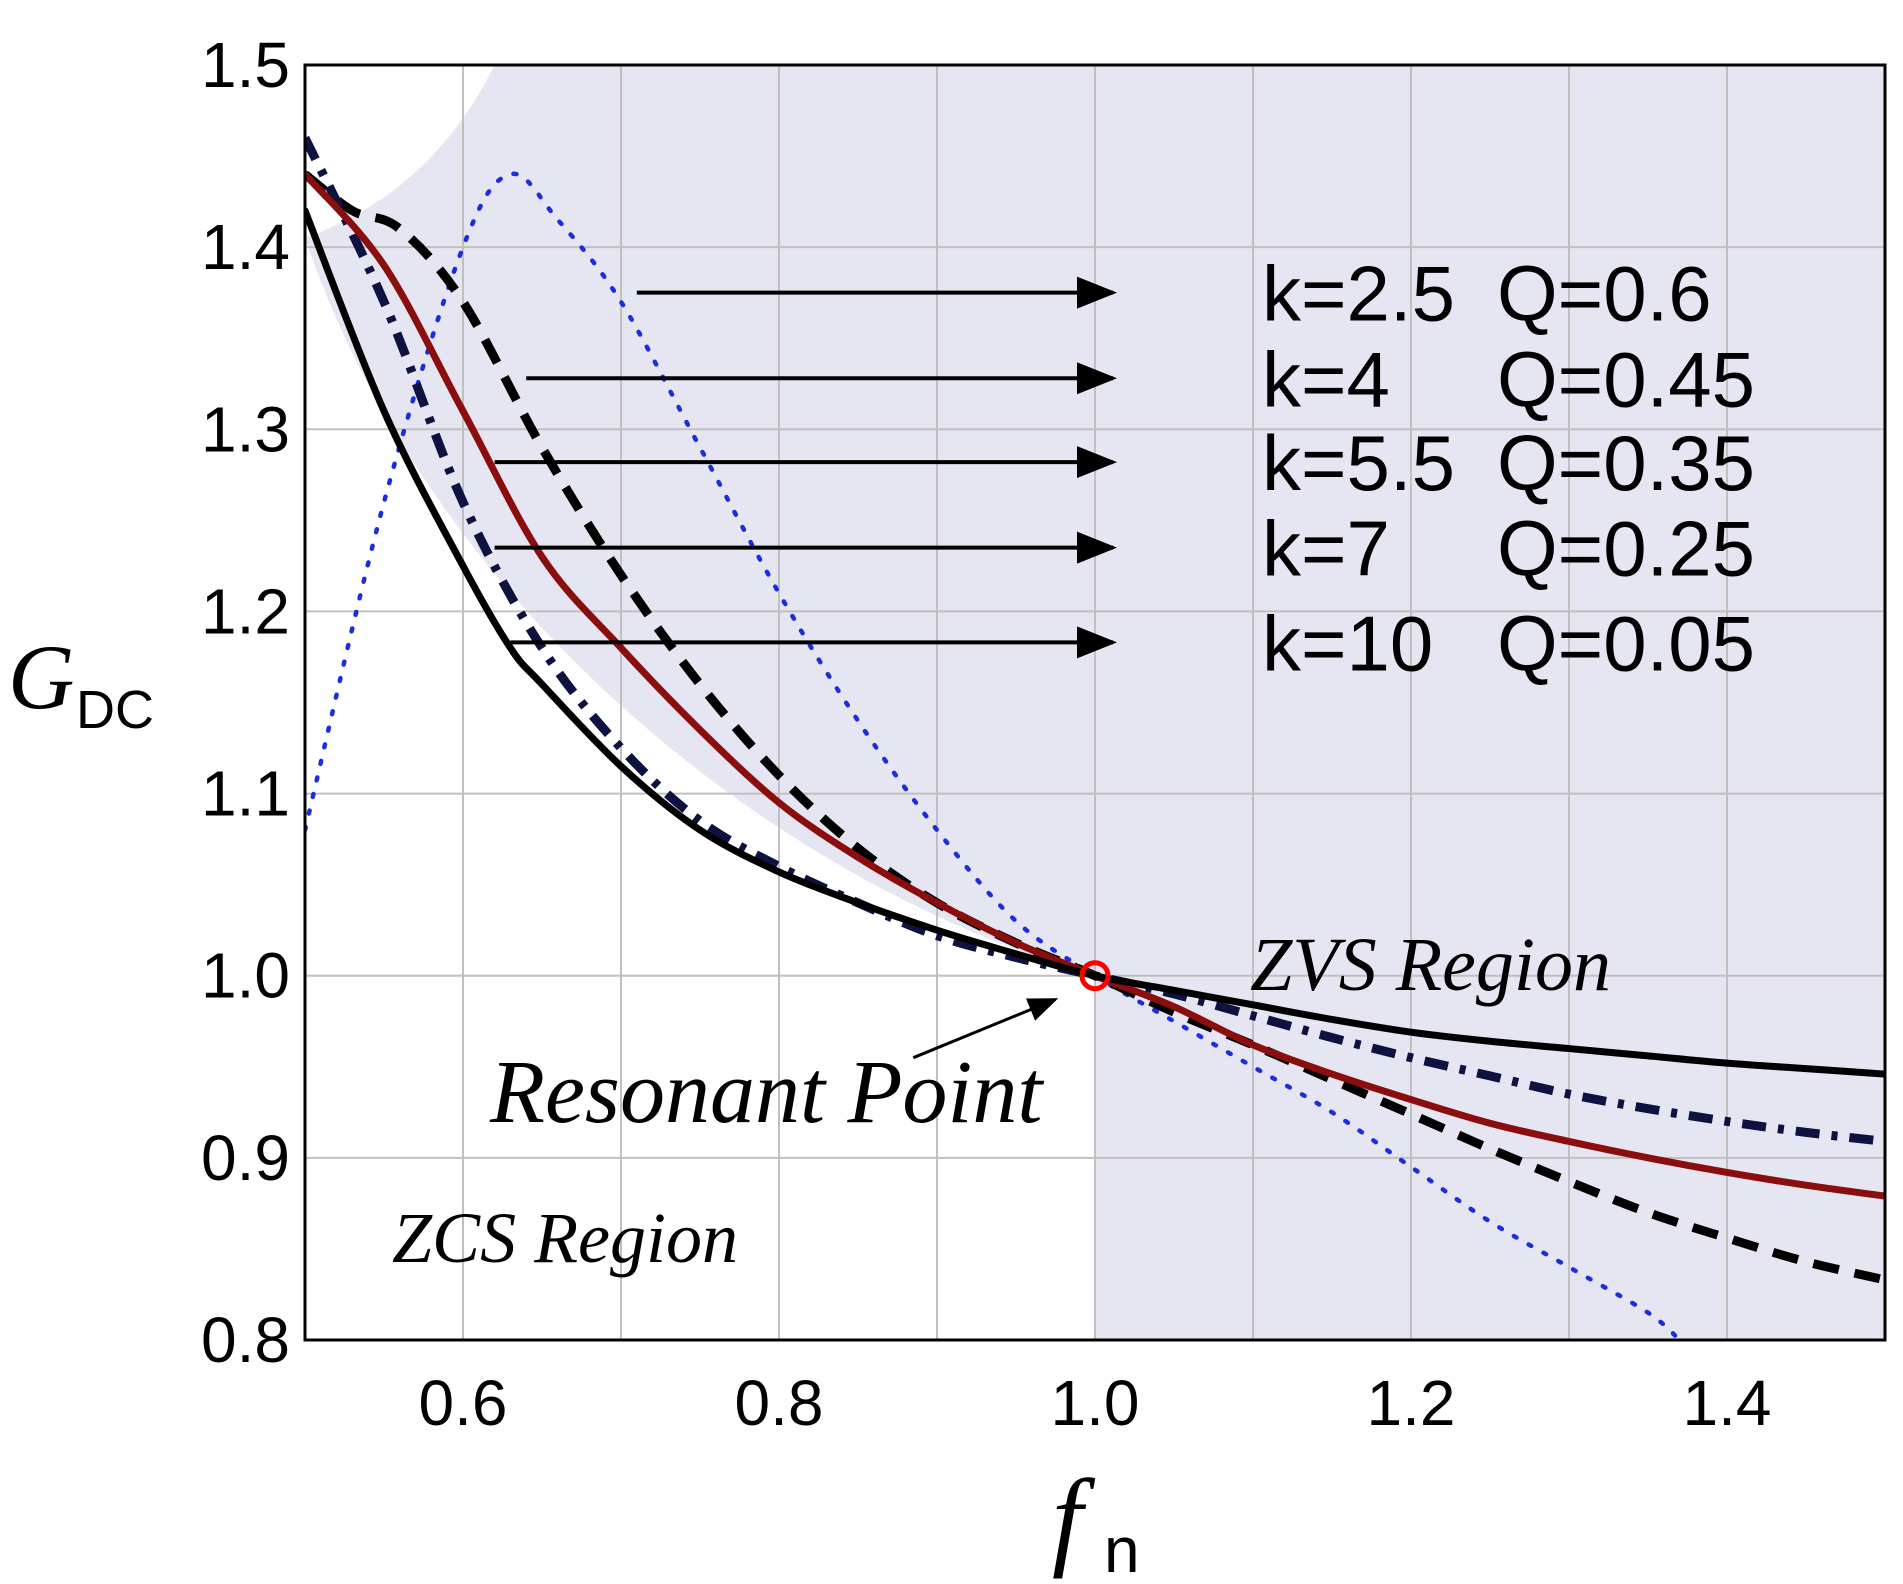  I want to click on legend-q-label: Q=0.35, so click(1626, 463).